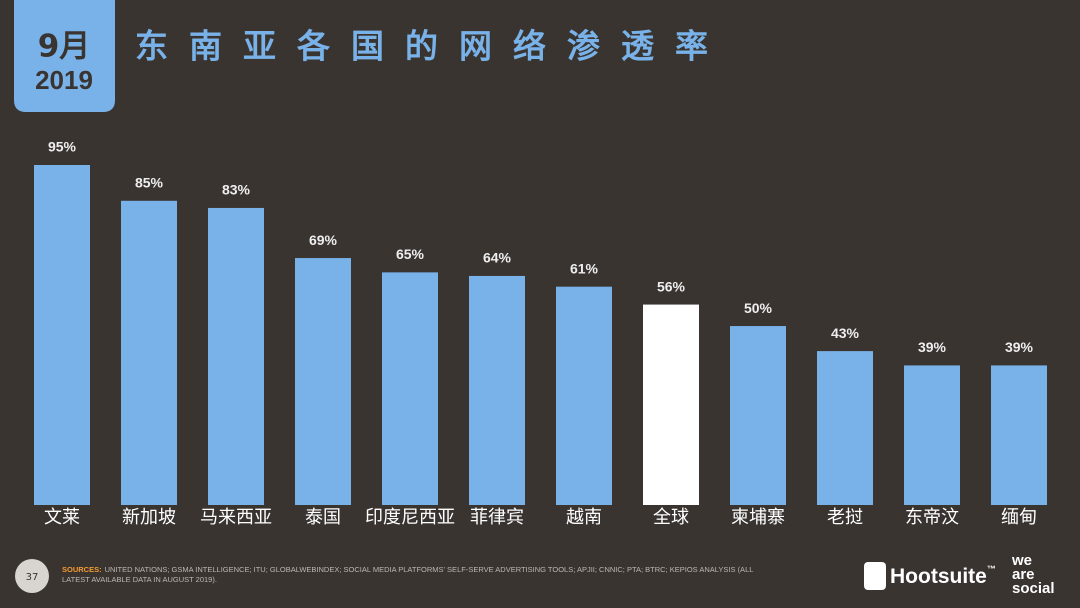 The height and width of the screenshot is (608, 1080). I want to click on value-label: 95%, so click(62, 147).